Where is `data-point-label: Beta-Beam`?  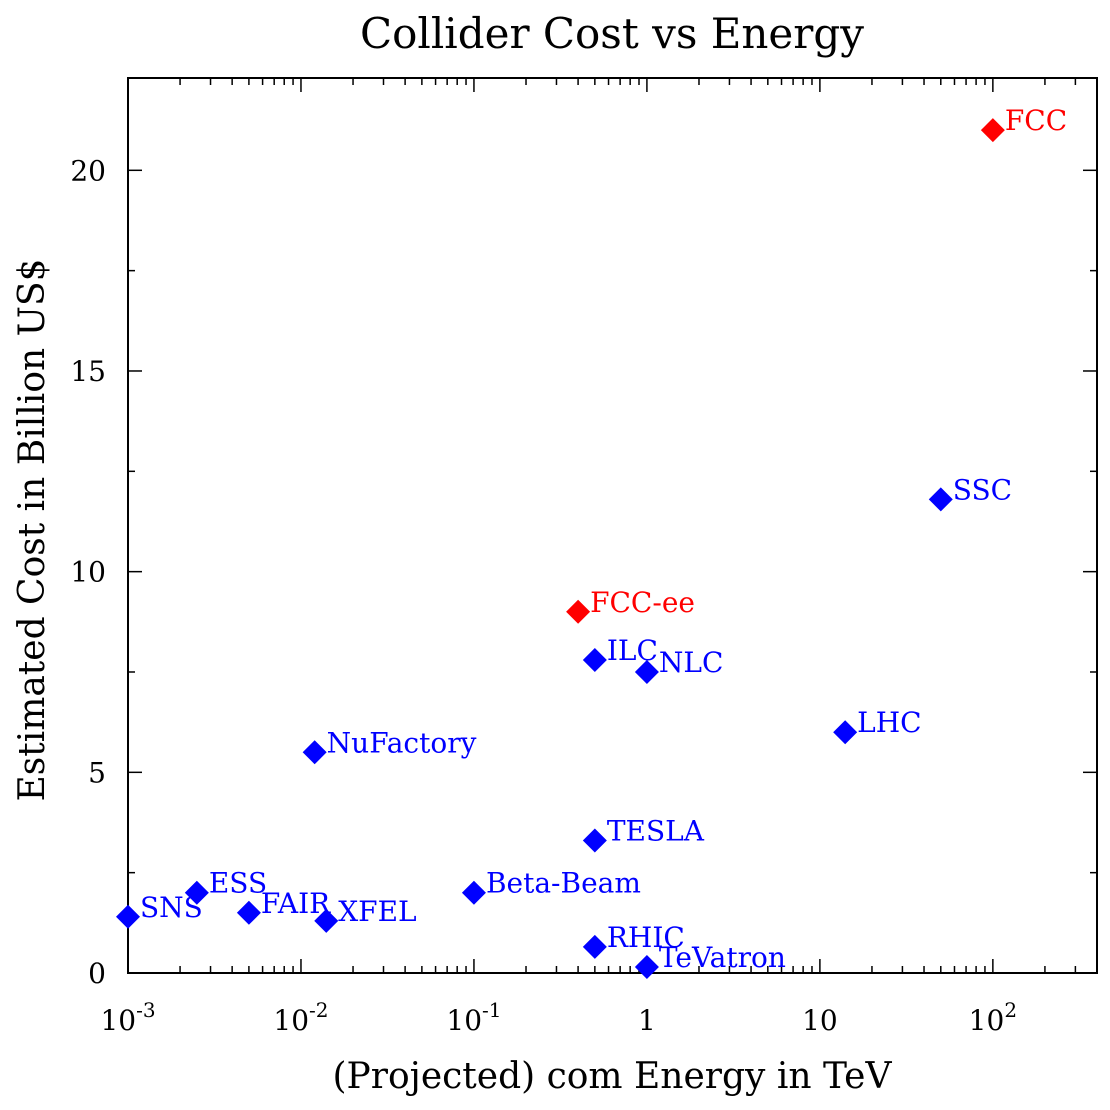 data-point-label: Beta-Beam is located at coordinates (563, 883).